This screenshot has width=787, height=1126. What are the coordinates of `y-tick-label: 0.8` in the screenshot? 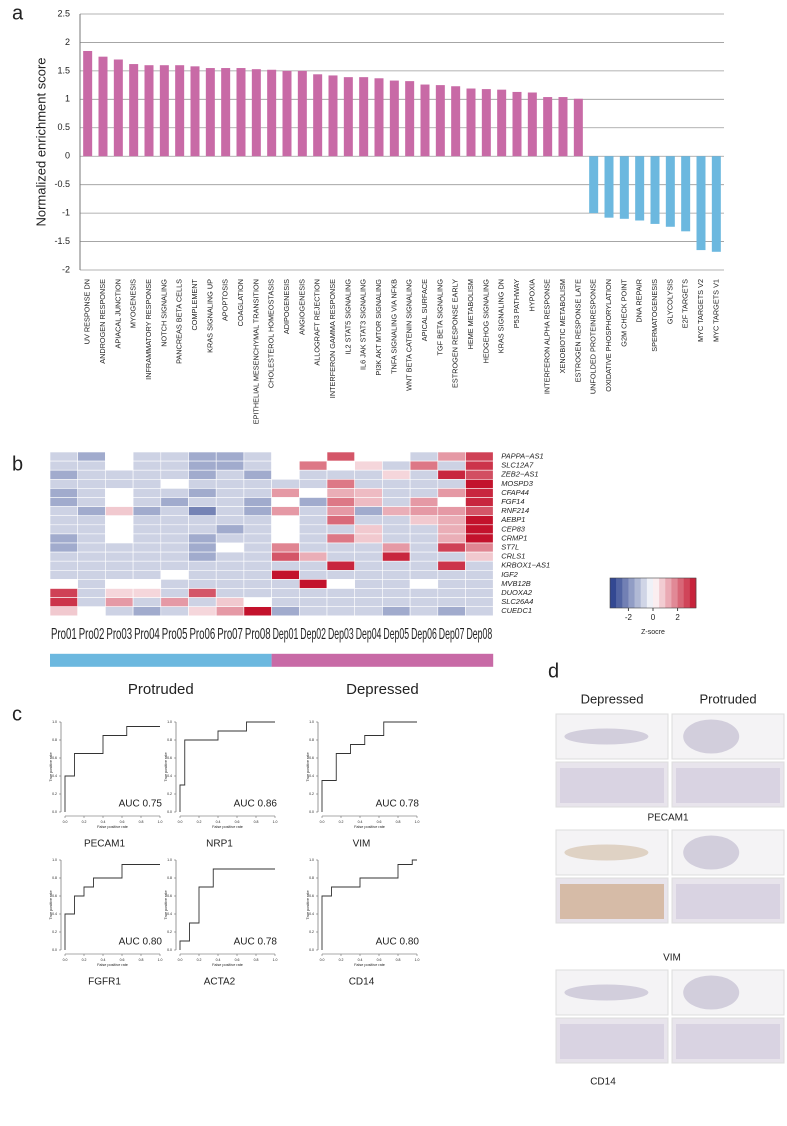 It's located at (311, 740).